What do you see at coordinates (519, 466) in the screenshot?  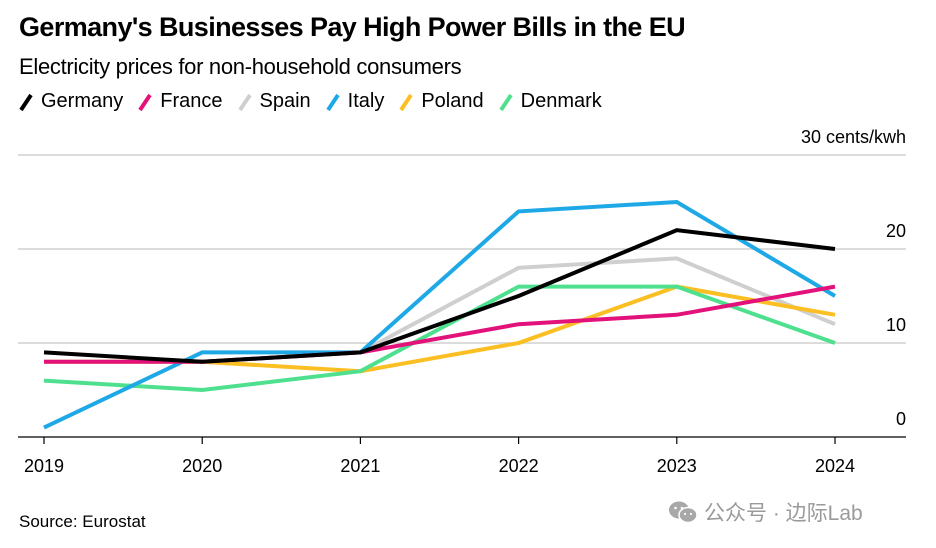 I see `x-tick-label: 2022` at bounding box center [519, 466].